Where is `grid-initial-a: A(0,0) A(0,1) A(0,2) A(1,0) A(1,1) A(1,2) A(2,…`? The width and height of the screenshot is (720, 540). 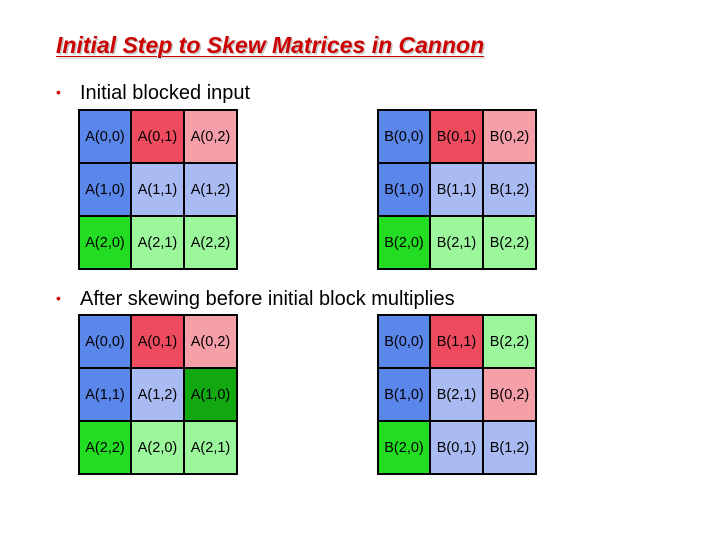
grid-initial-a: A(0,0) A(0,1) A(0,2) A(1,0) A(1,1) A(1,2) A(2,… is located at coordinates (158, 189).